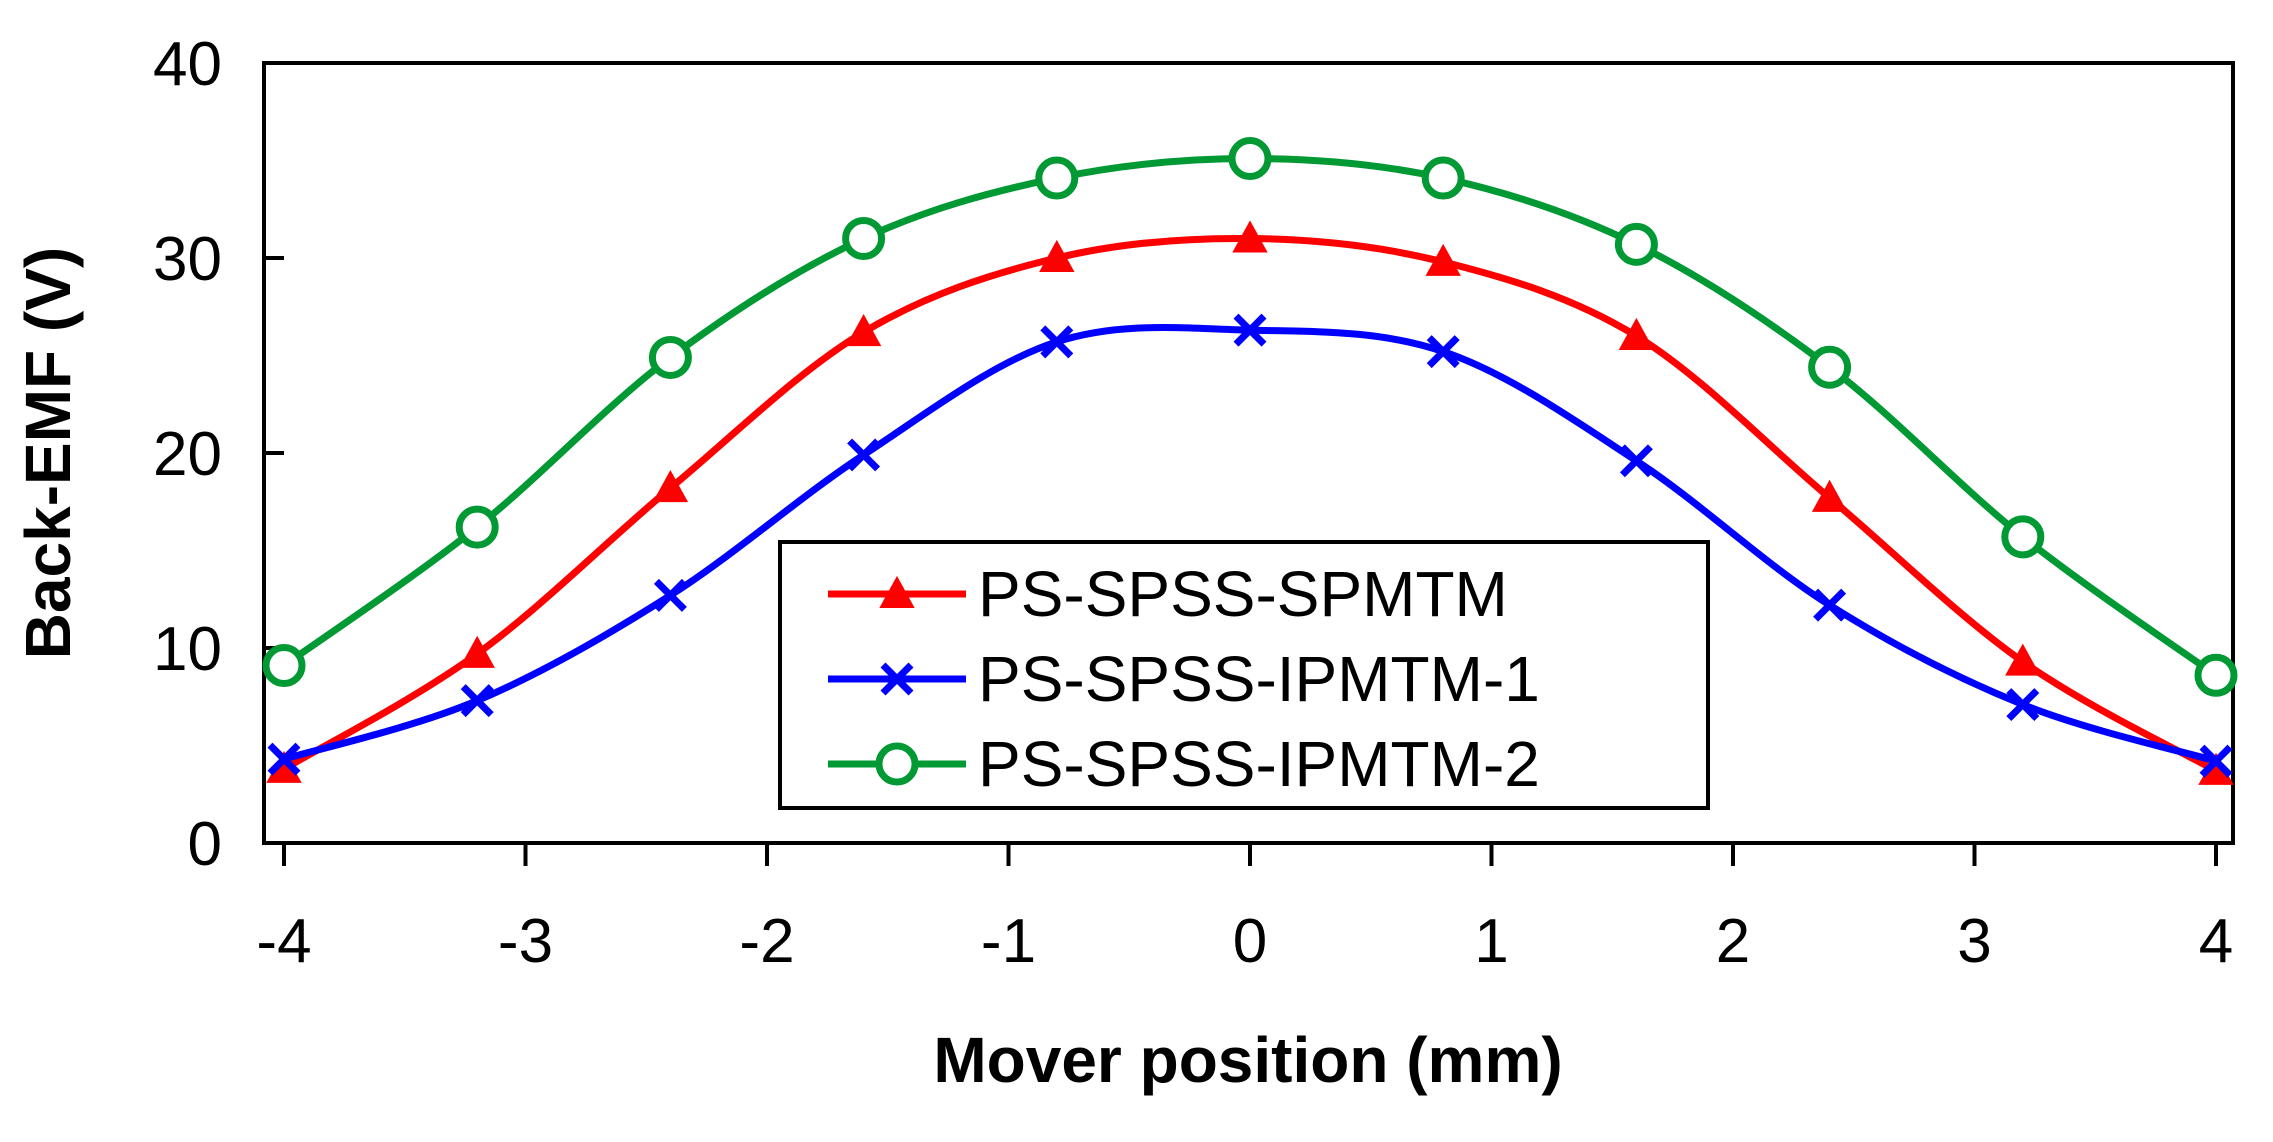 The image size is (2273, 1142). What do you see at coordinates (1250, 941) in the screenshot?
I see `x-tick-label: 0` at bounding box center [1250, 941].